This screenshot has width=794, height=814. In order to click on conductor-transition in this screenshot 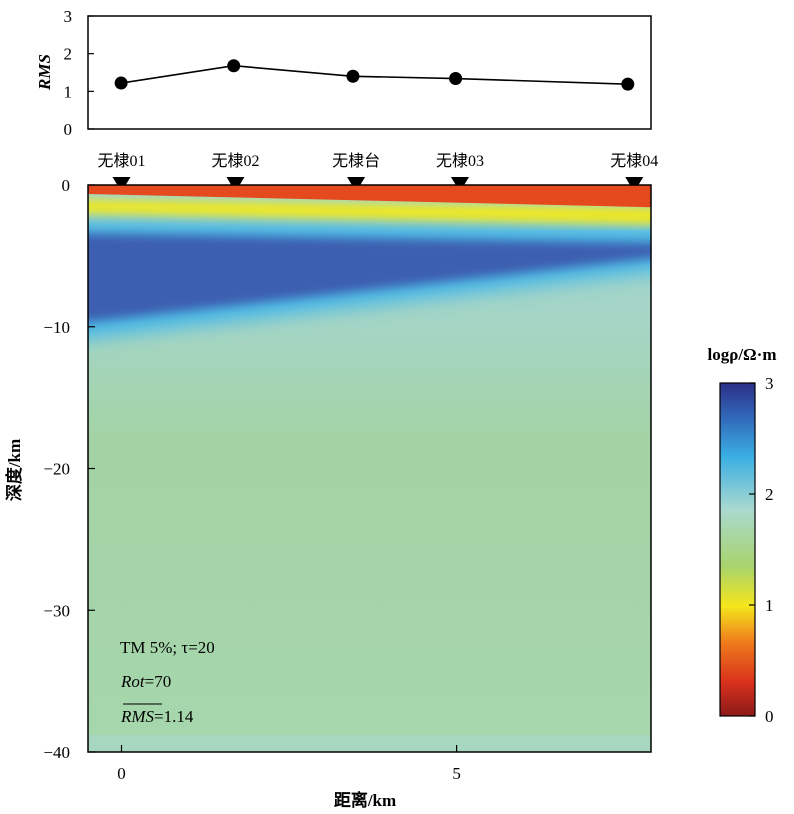, I will do `click(369, 212)`.